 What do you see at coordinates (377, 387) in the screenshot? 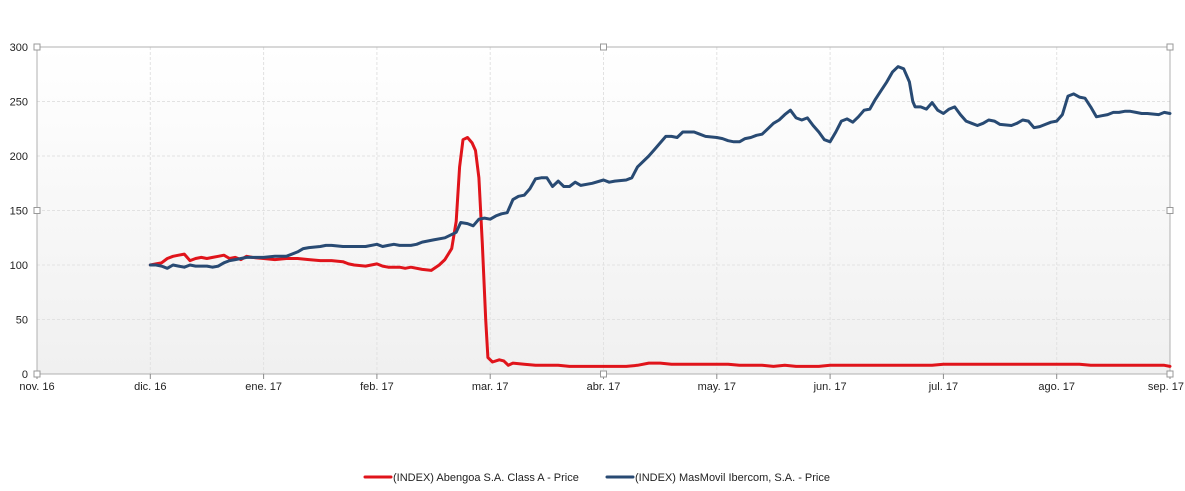
I see `x-tick-label: feb. 17` at bounding box center [377, 387].